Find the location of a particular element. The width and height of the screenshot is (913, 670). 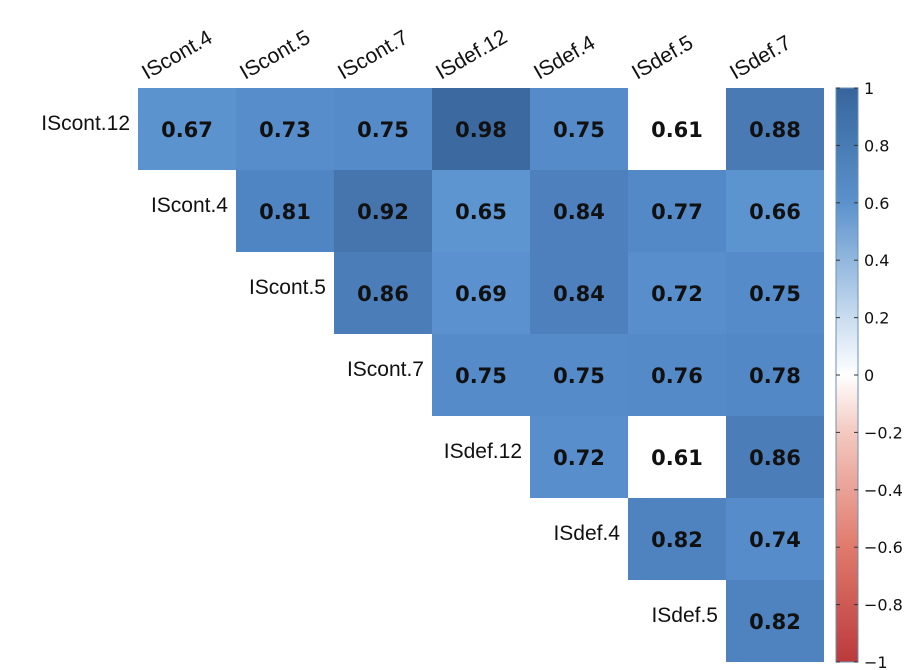

color-scale-tick-label: 0.4 is located at coordinates (876, 260).